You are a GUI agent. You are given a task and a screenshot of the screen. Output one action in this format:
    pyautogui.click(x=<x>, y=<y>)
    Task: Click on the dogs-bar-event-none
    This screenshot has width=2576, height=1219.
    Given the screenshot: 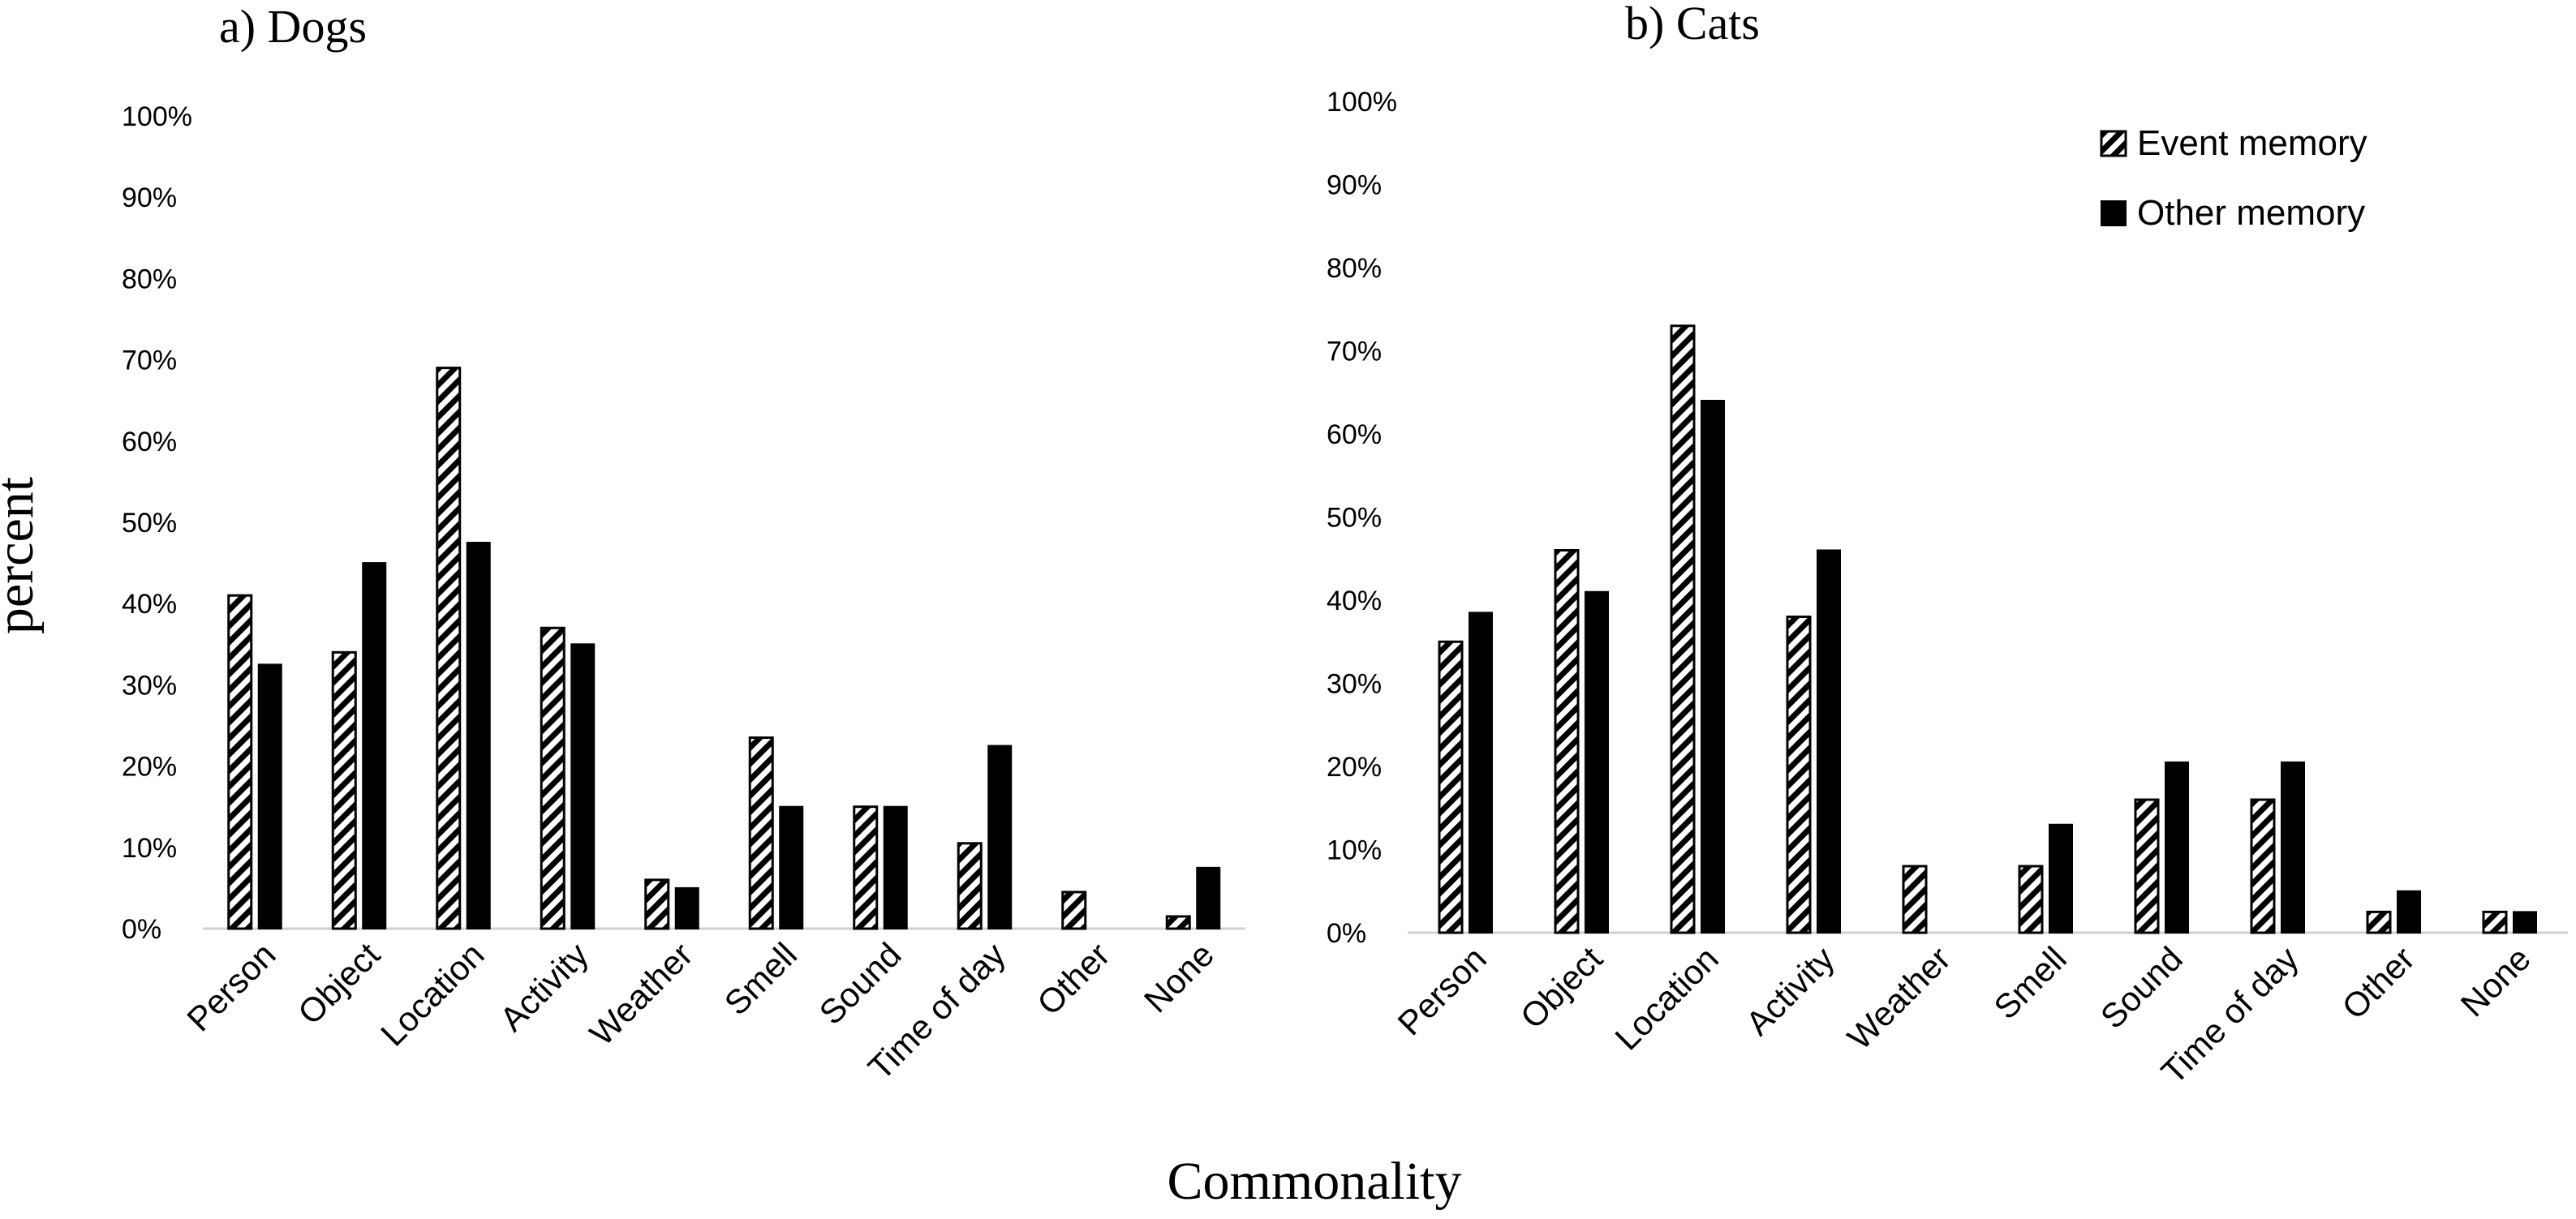 What is the action you would take?
    pyautogui.click(x=1178, y=922)
    